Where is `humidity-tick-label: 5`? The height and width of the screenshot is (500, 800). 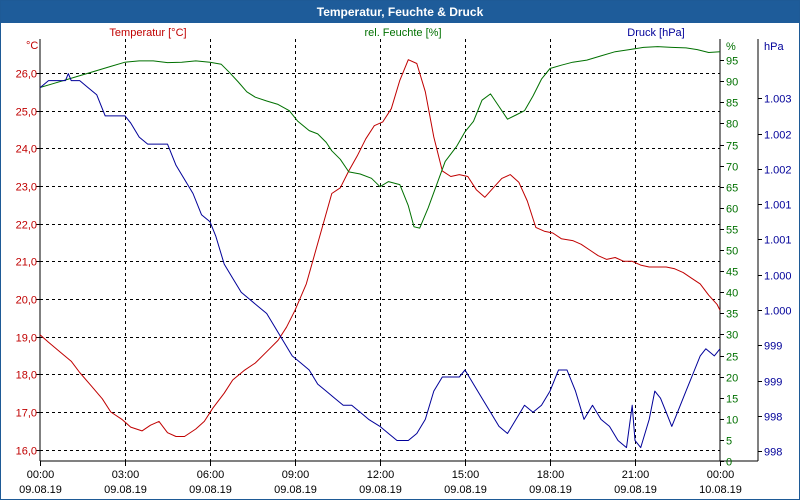 humidity-tick-label: 5 is located at coordinates (729, 442).